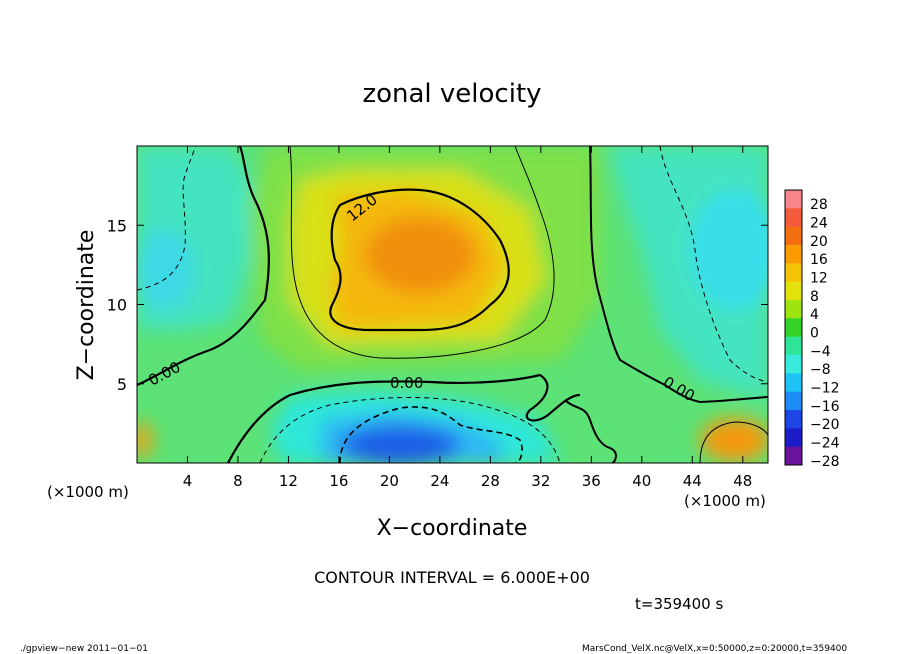  I want to click on x-tick-label: 4, so click(188, 481).